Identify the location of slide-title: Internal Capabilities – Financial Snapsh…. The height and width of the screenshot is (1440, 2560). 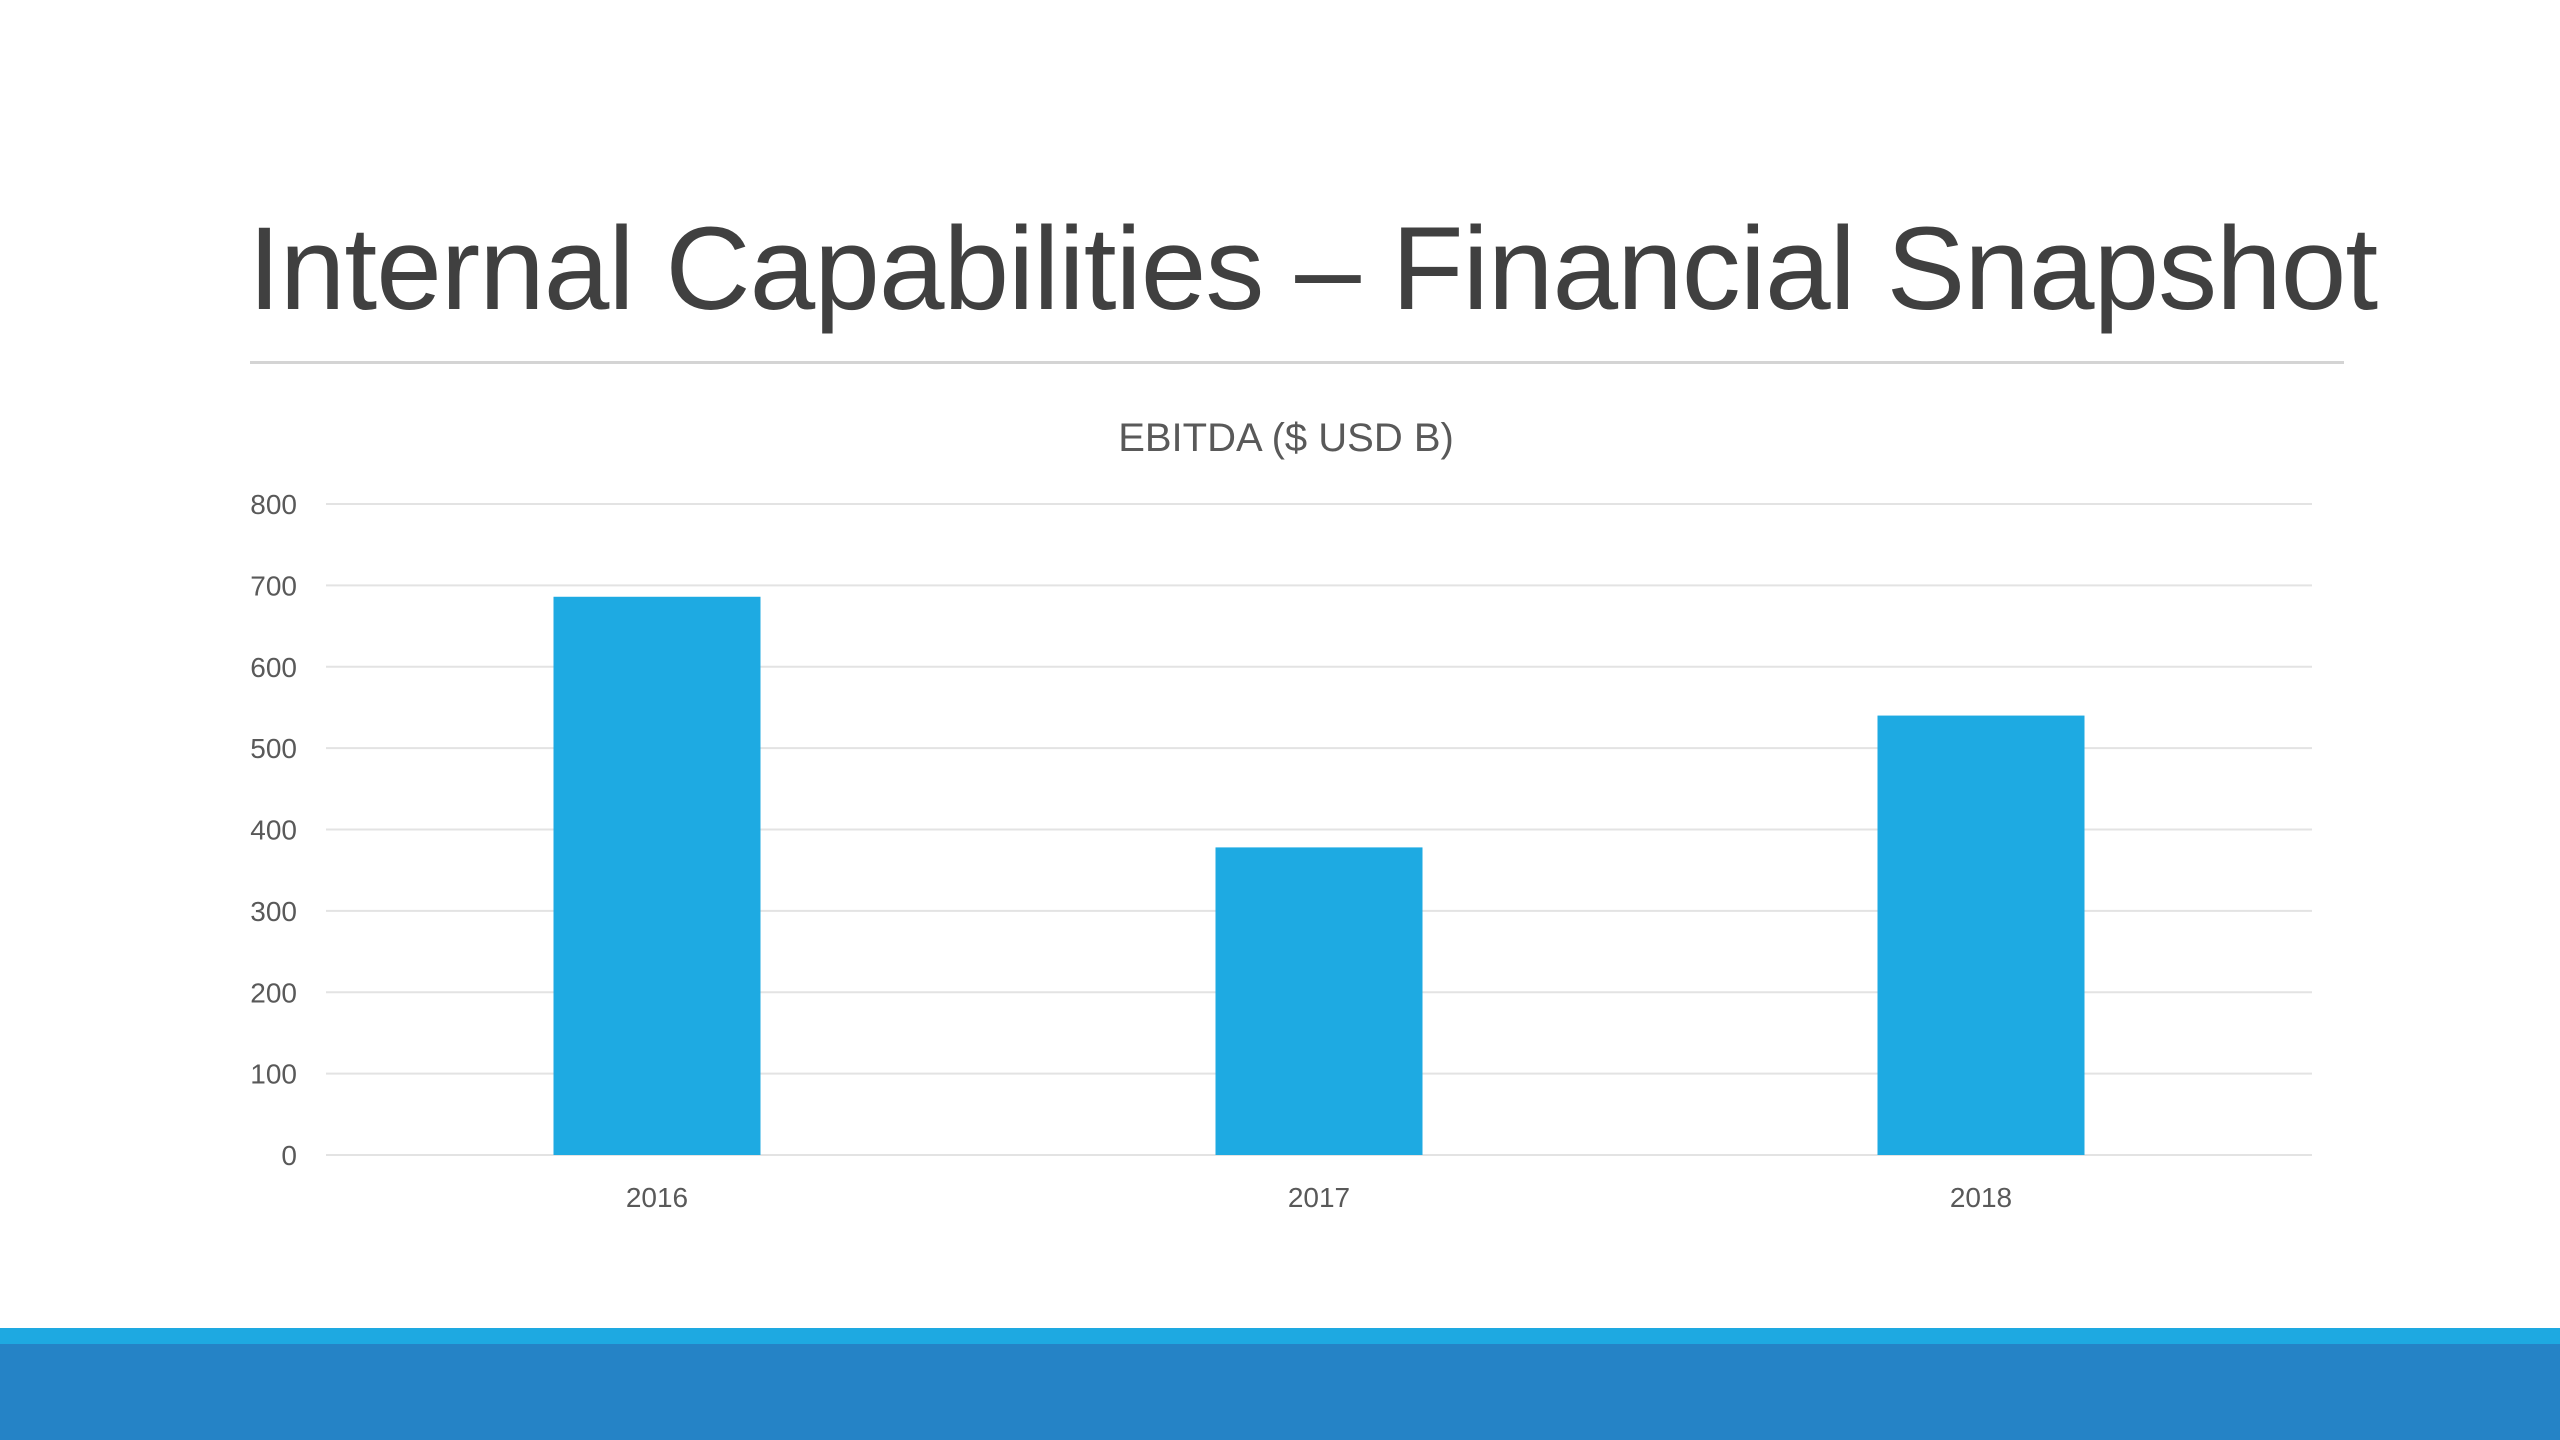
(1313, 269).